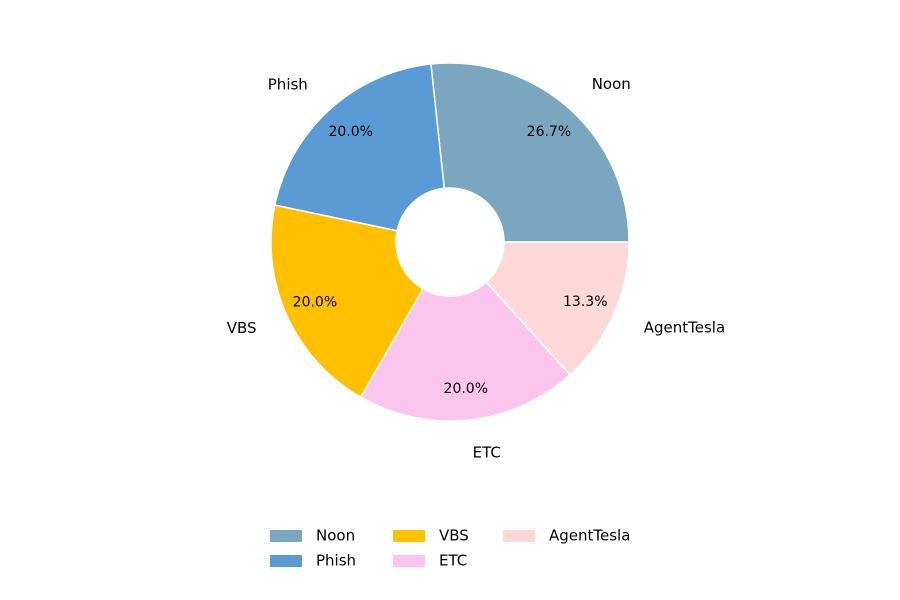 The height and width of the screenshot is (600, 900). I want to click on wedge-label: ETC, so click(487, 452).